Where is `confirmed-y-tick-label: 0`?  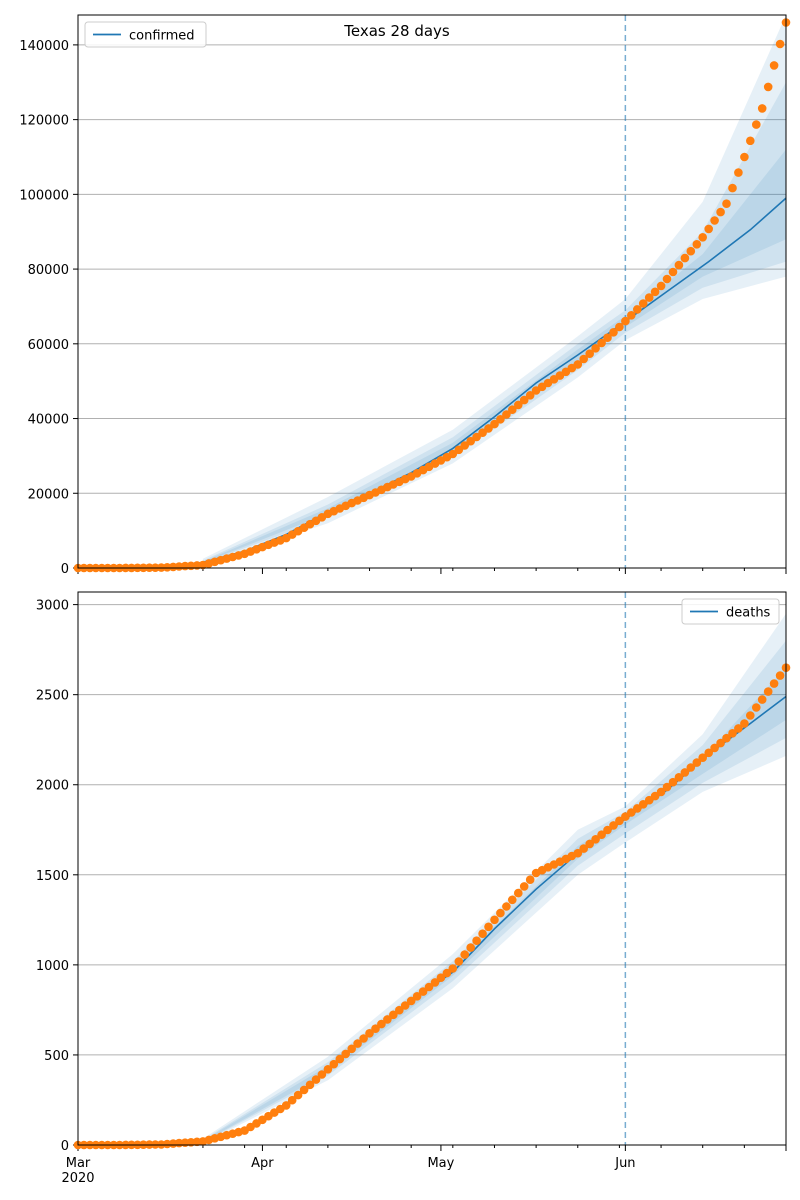
confirmed-y-tick-label: 0 is located at coordinates (65, 569).